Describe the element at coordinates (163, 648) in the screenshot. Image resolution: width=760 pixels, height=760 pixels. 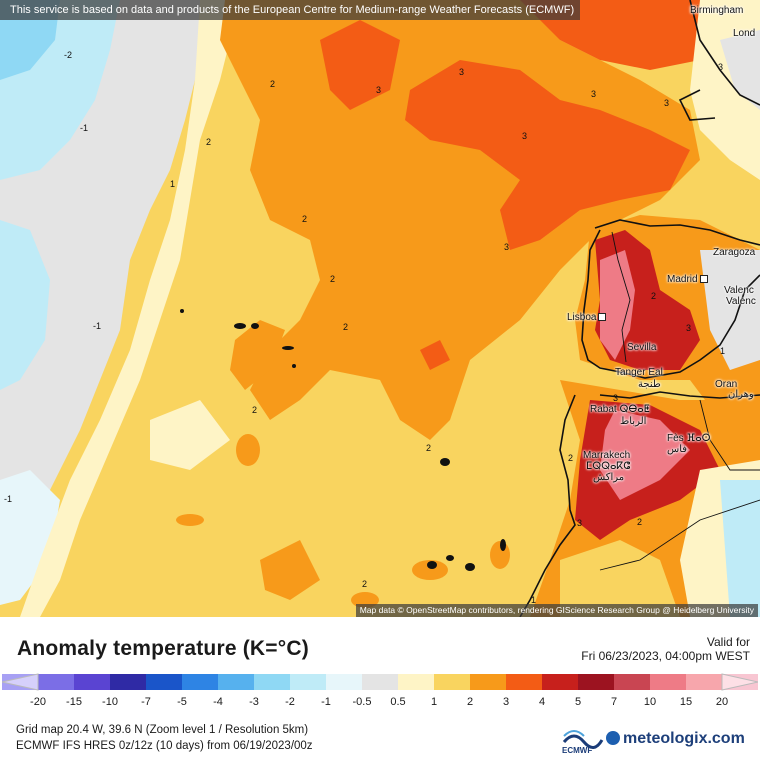
I see `legend-title: Anomaly temperature (K=°C)` at that location.